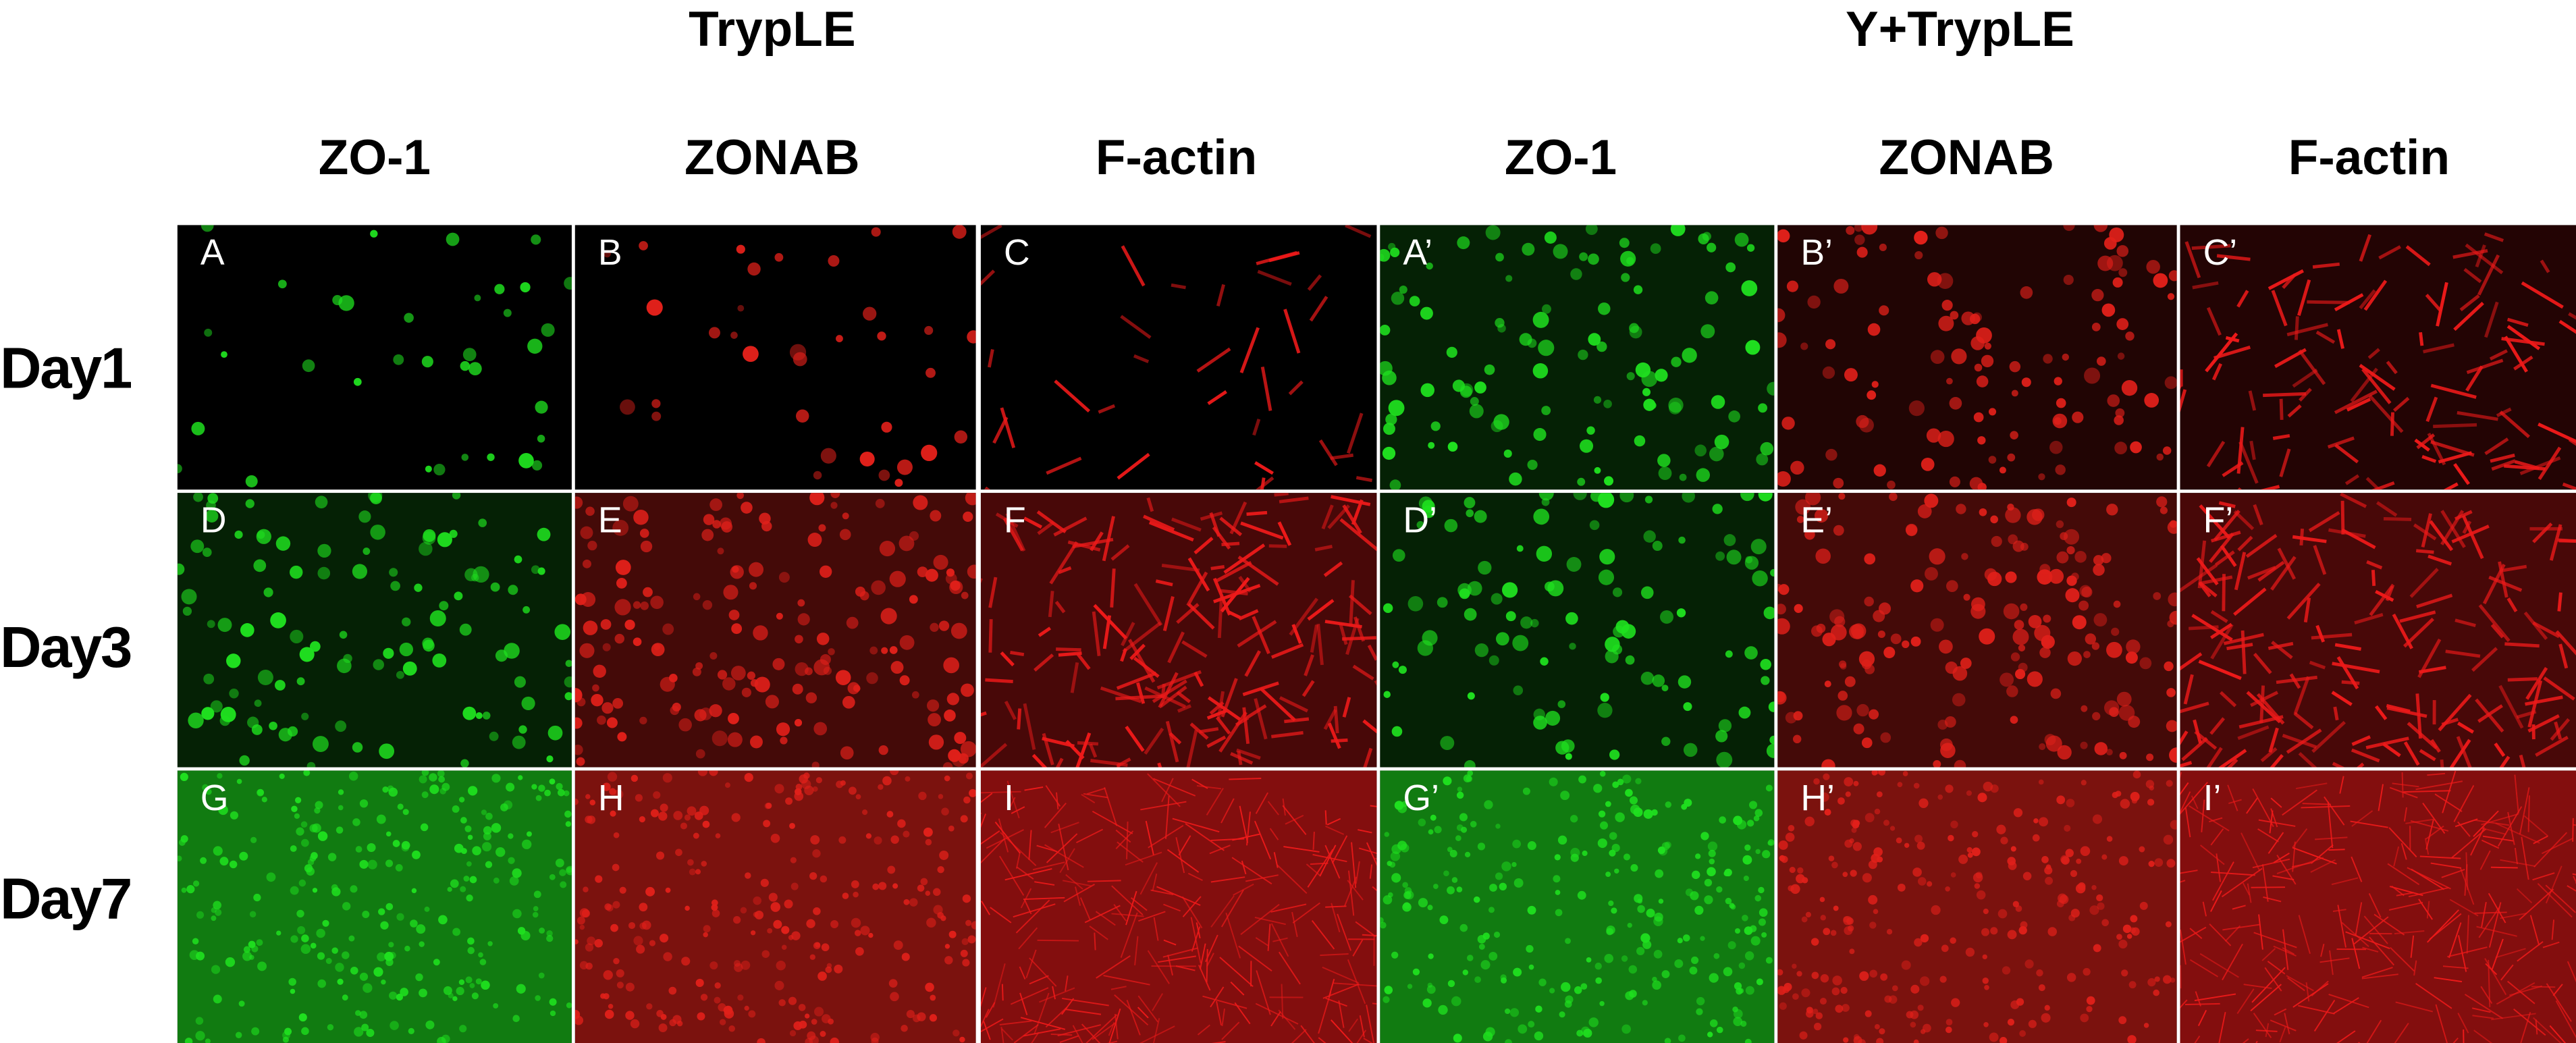 The width and height of the screenshot is (2576, 1043). Describe the element at coordinates (2212, 797) in the screenshot. I see `panel-letter: I’` at that location.